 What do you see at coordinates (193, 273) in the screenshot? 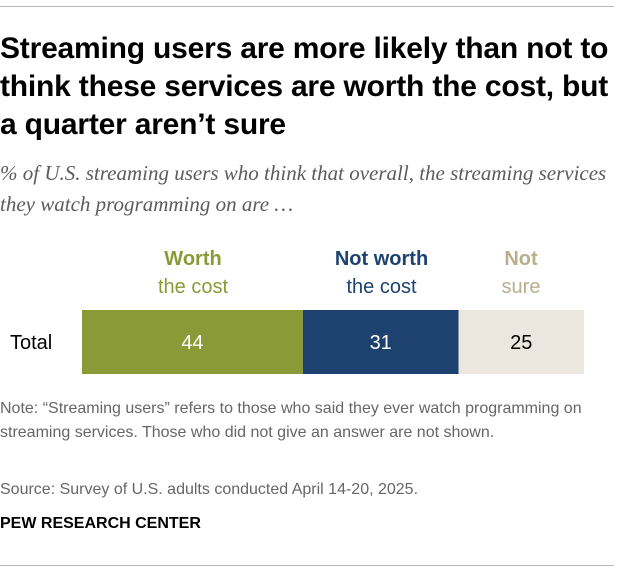
I see `legend-worth-the-cost: Worth the cost` at bounding box center [193, 273].